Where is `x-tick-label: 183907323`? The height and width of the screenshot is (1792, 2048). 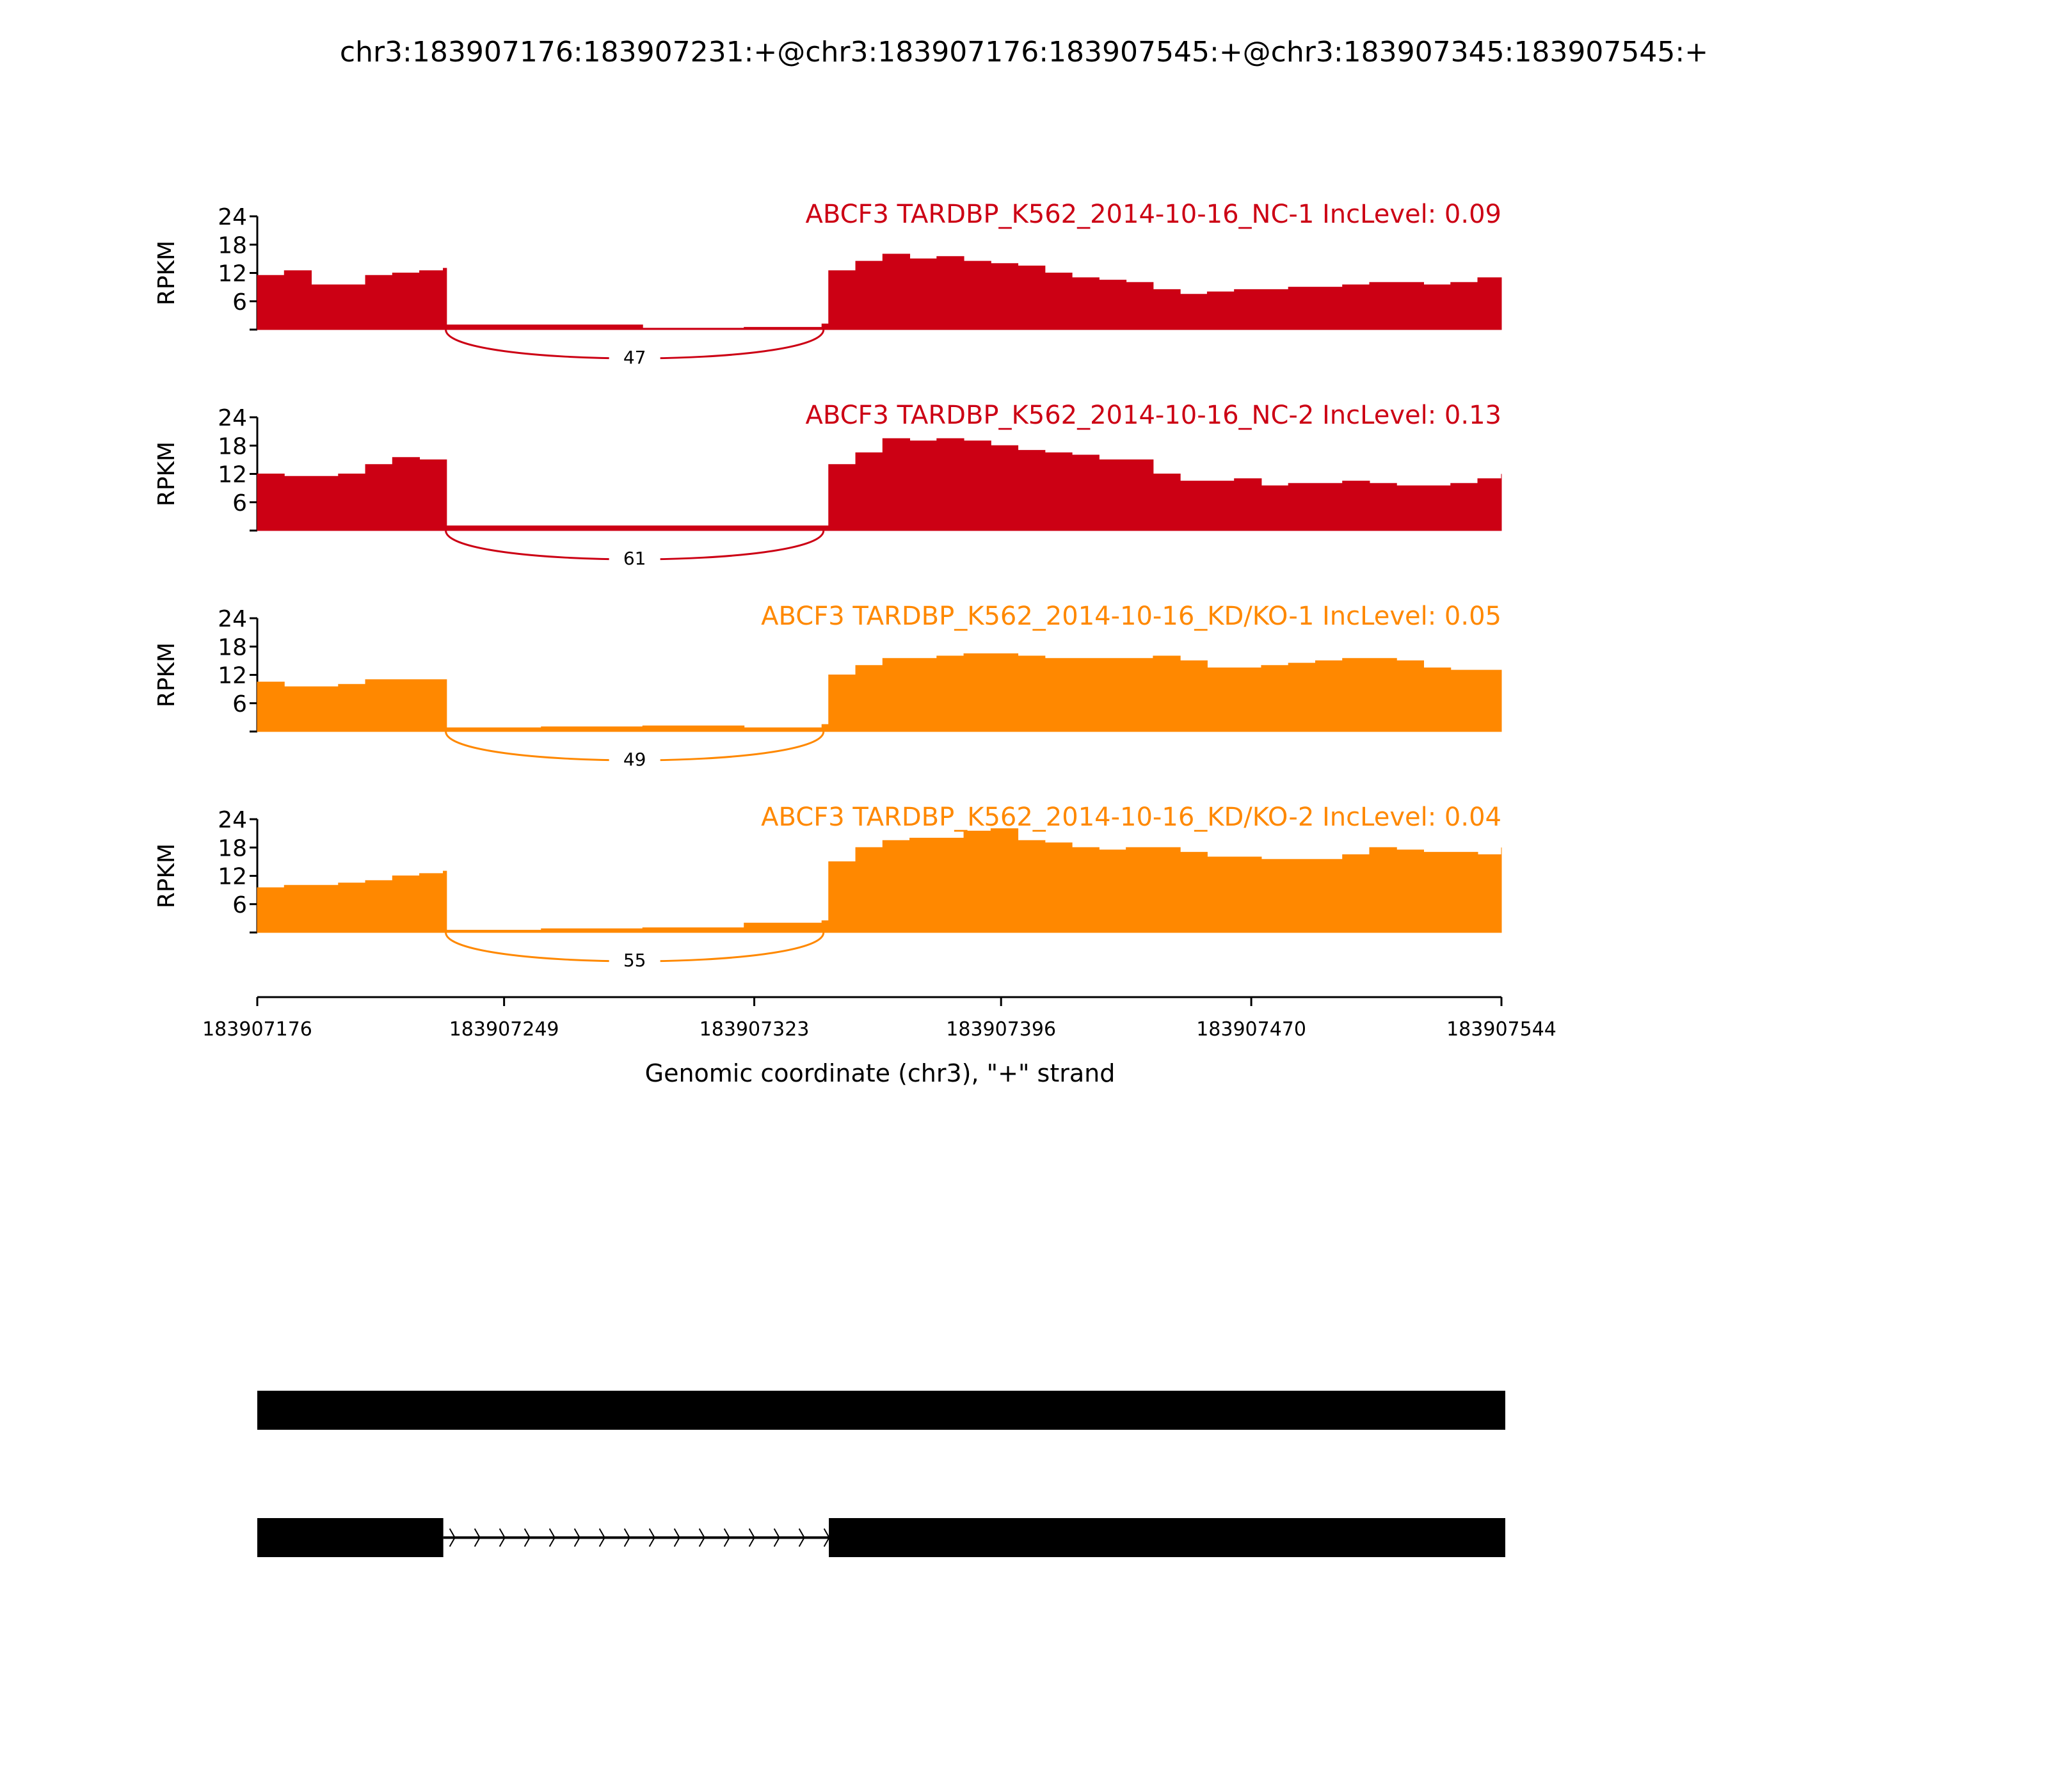
x-tick-label: 183907323 is located at coordinates (755, 1029).